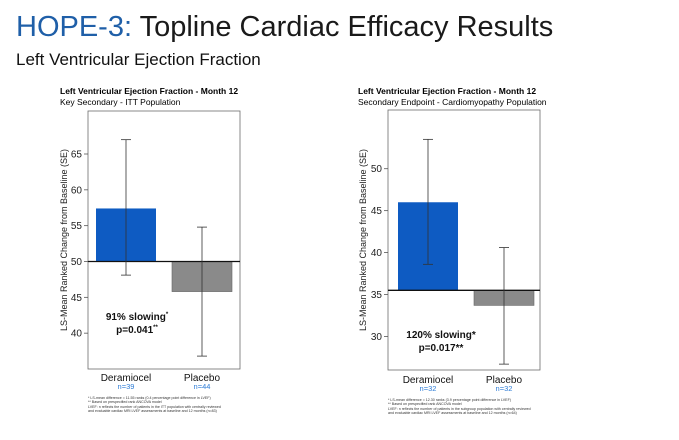  Describe the element at coordinates (164, 240) in the screenshot. I see `chart1-plot-frame` at that location.